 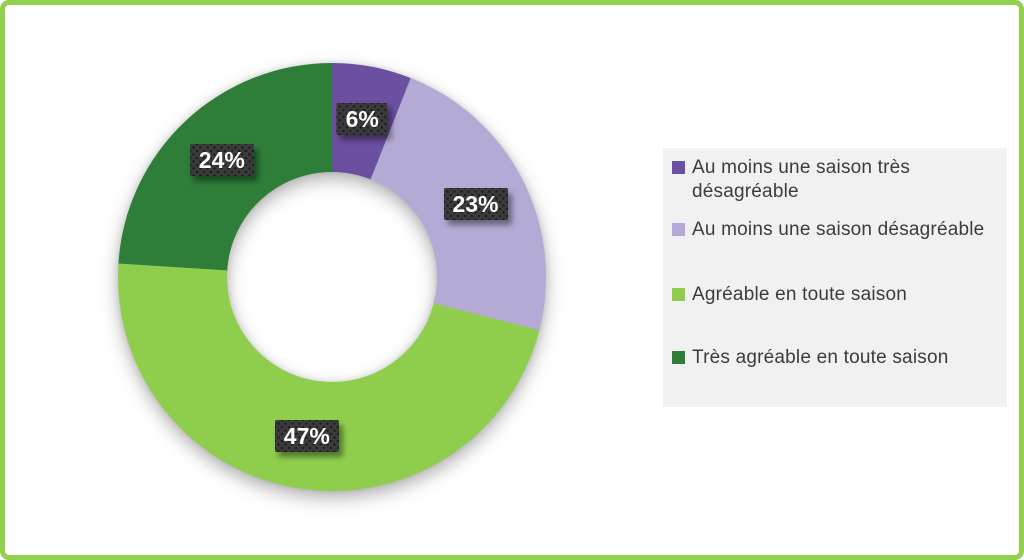 What do you see at coordinates (801, 179) in the screenshot?
I see `legend-item-label: Au moins une saison très désagréable` at bounding box center [801, 179].